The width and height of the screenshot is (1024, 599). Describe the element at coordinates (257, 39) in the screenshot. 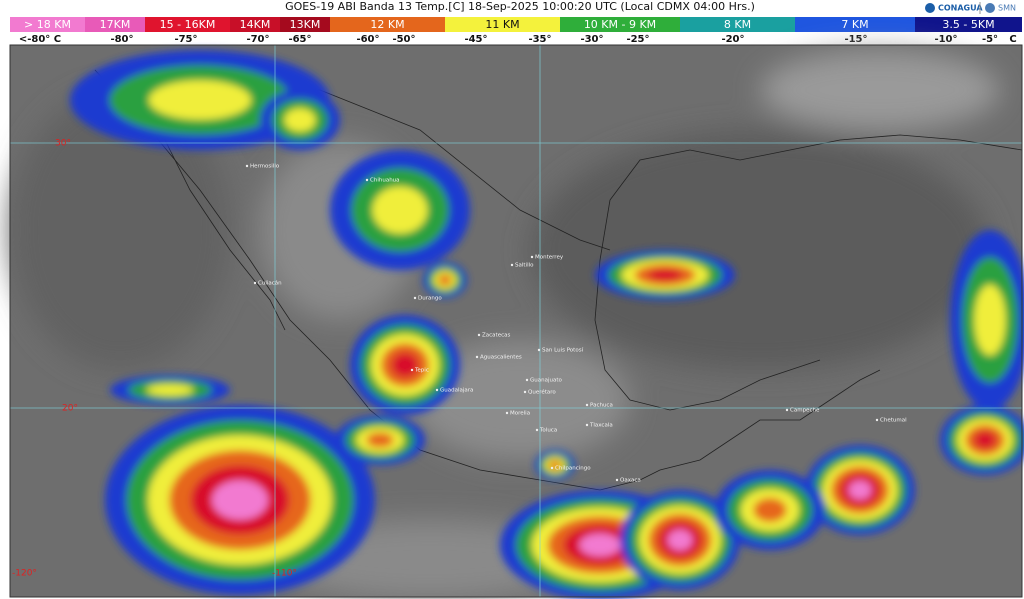

I see `temperature-label: -70°` at that location.